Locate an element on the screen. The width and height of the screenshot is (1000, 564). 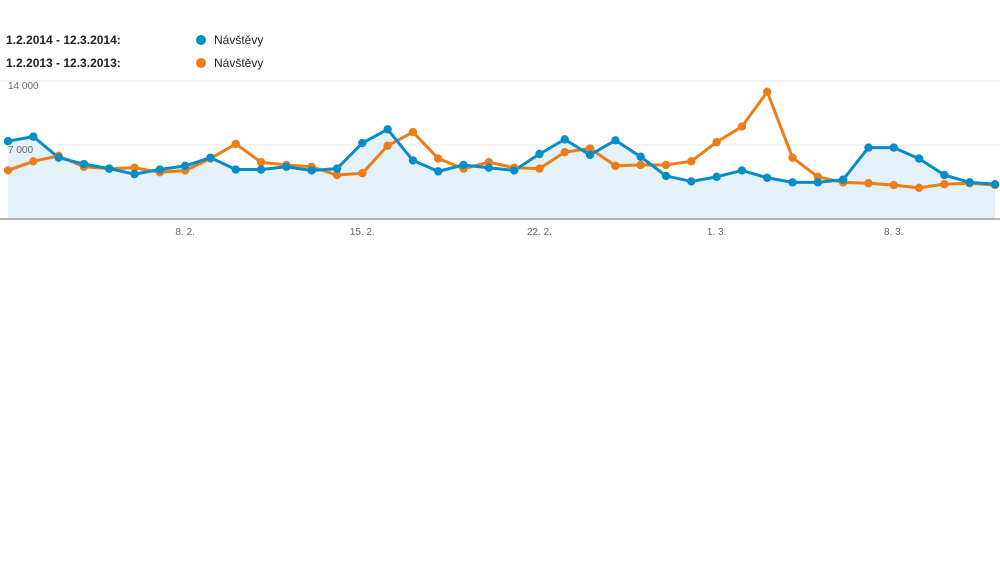
x-tick-label: 22. 2. is located at coordinates (539, 232).